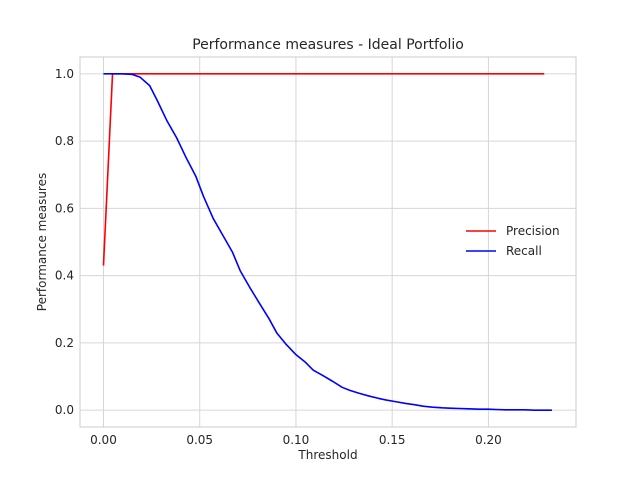 This screenshot has width=640, height=480. I want to click on legend-label-recall: Recall, so click(524, 251).